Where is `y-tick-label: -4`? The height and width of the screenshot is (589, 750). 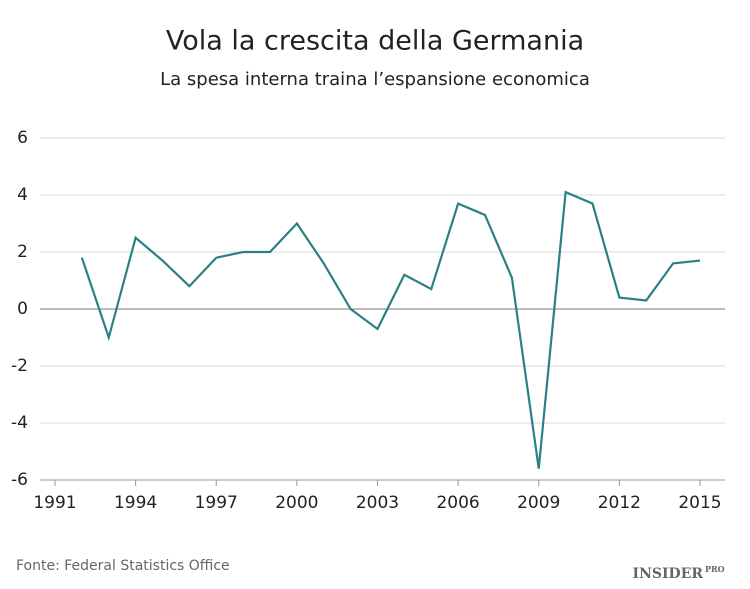
y-tick-label: -4 is located at coordinates (19, 423).